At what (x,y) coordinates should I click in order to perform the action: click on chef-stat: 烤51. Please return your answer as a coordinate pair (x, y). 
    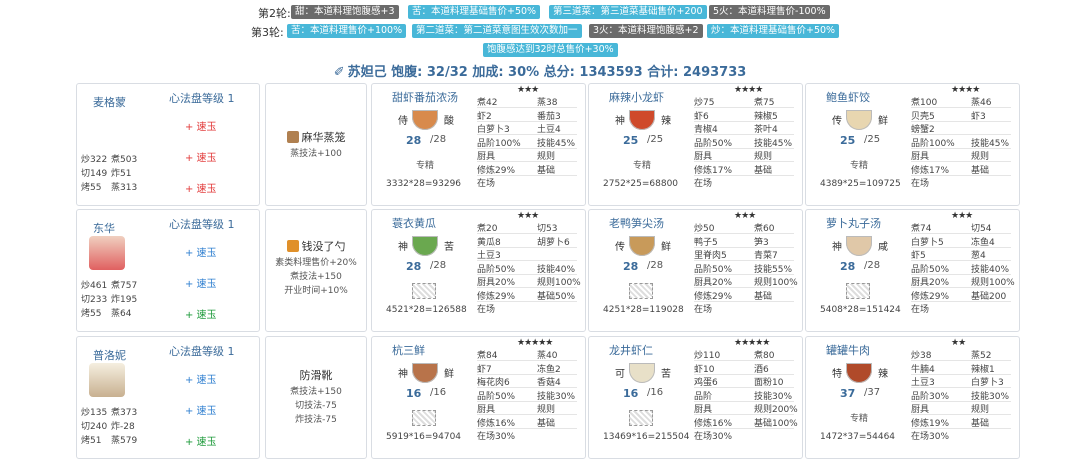
    Looking at the image, I should click on (91, 441).